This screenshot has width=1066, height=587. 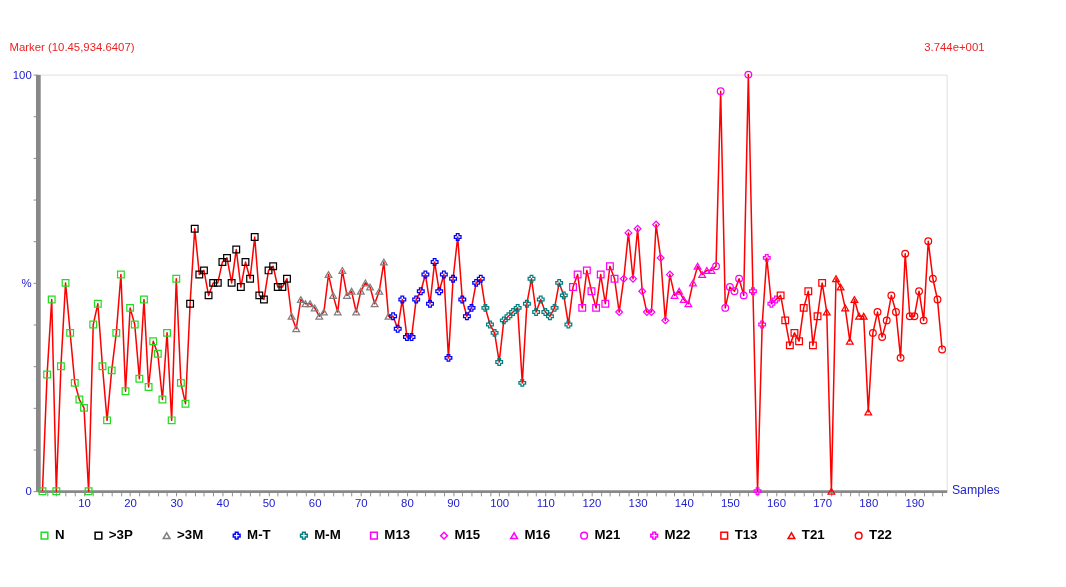 What do you see at coordinates (190, 535) in the screenshot?
I see `legend-label: >3M` at bounding box center [190, 535].